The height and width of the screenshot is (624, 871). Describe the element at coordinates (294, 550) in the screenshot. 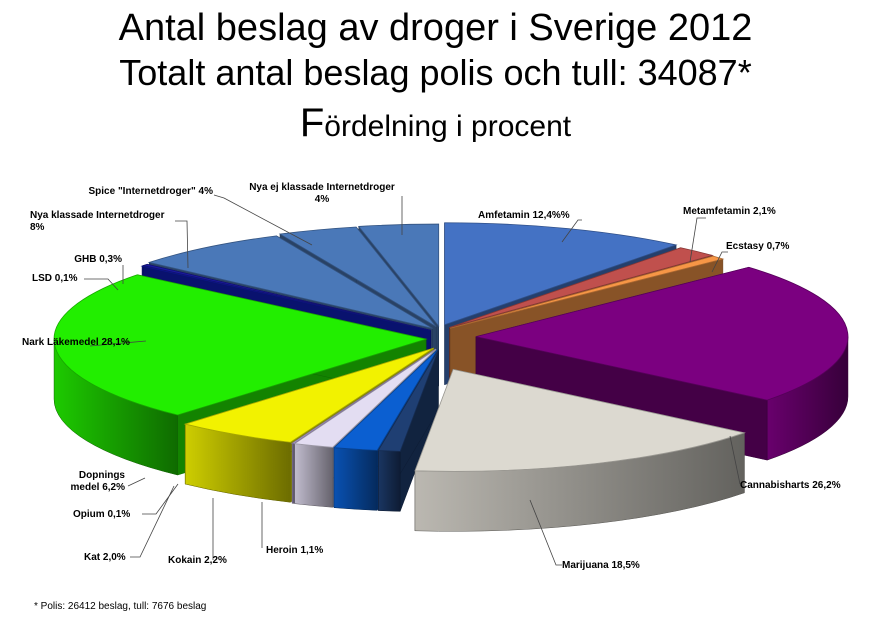

I see `slice-label-5: Heroin 1,1%` at that location.